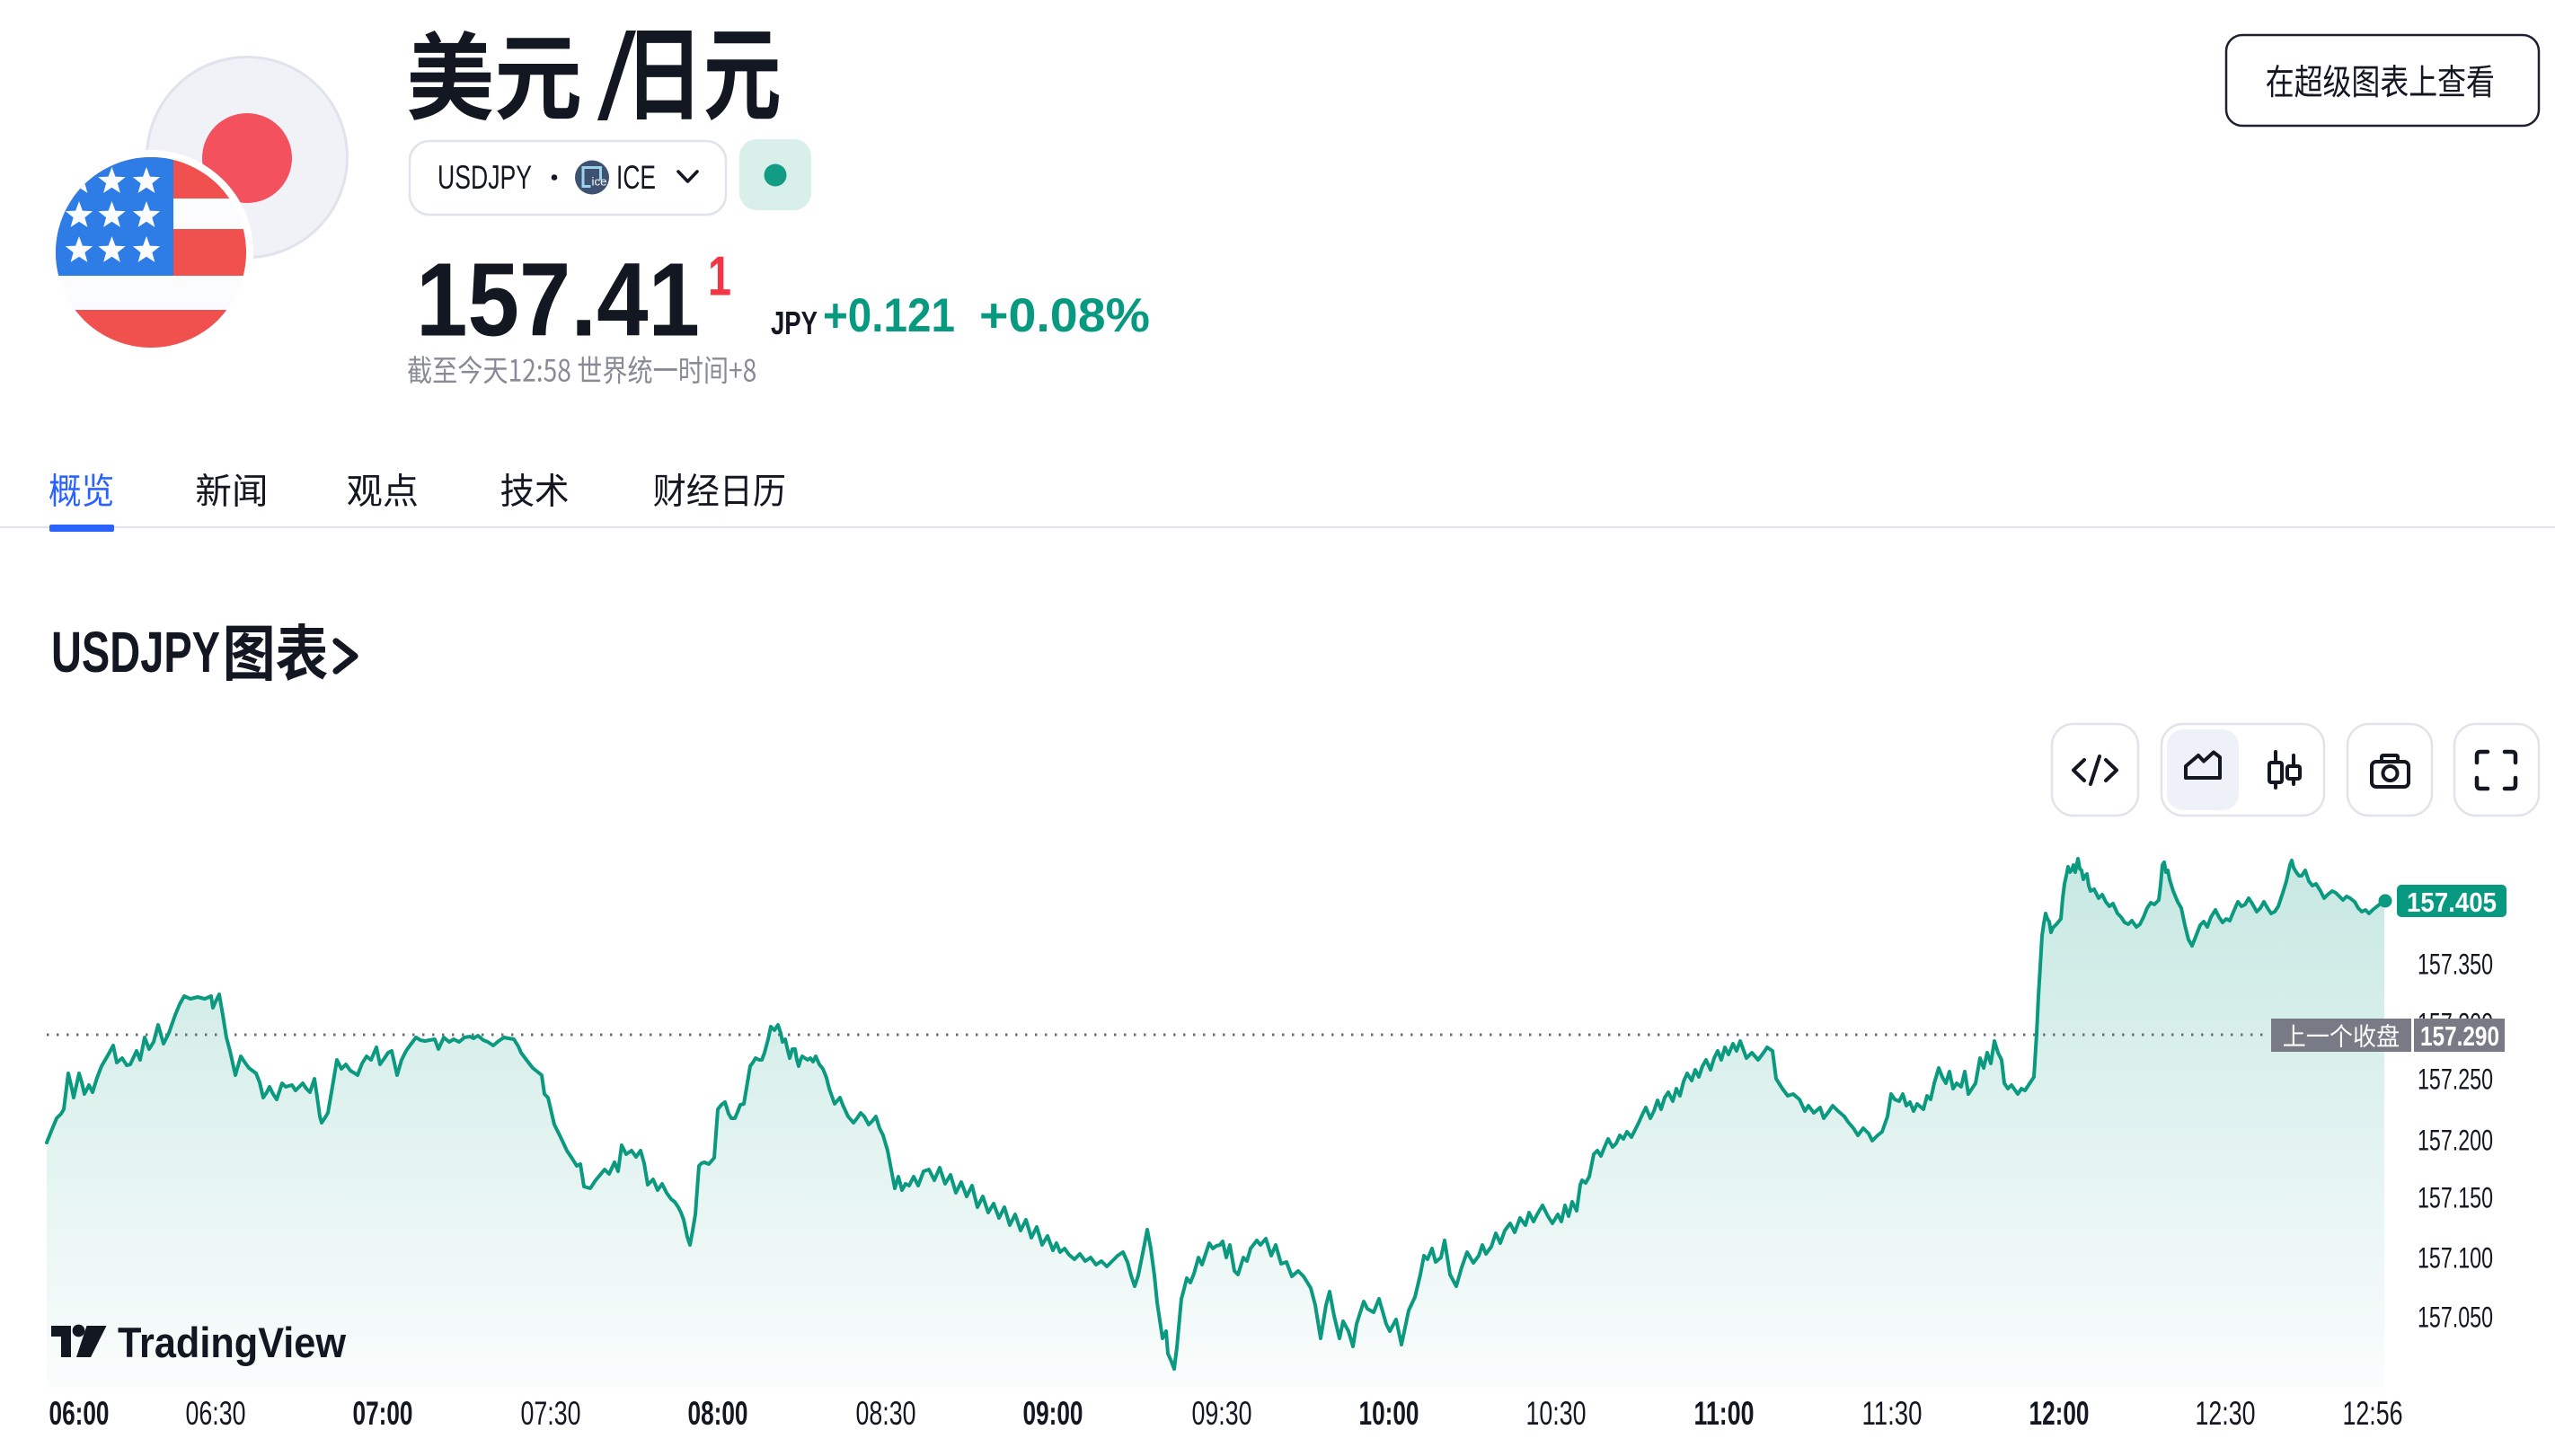 The image size is (2555, 1456). I want to click on svg-text: ICE, so click(636, 177).